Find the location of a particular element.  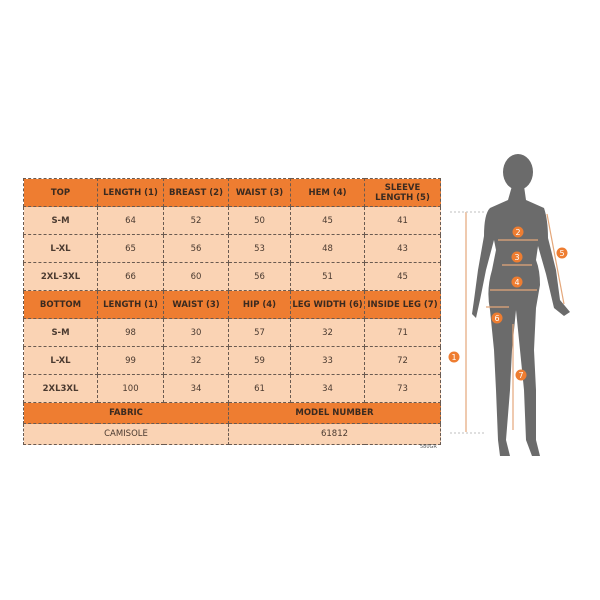

measurement-cell: 65 is located at coordinates (130, 248).